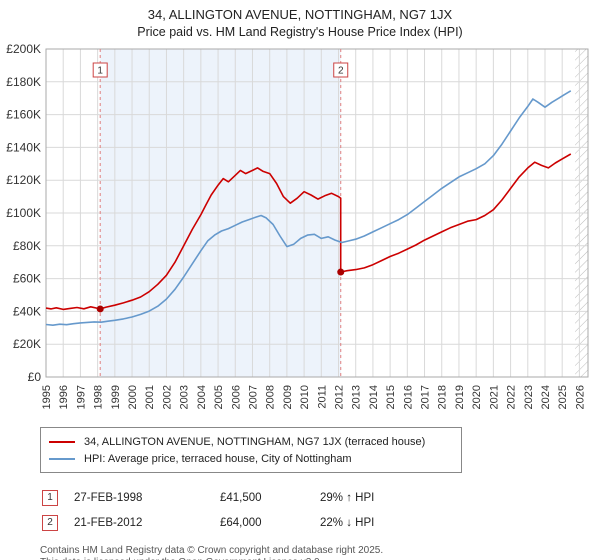  Describe the element at coordinates (108, 522) in the screenshot. I see `sale-2-date: 21-FEB-2012` at that location.